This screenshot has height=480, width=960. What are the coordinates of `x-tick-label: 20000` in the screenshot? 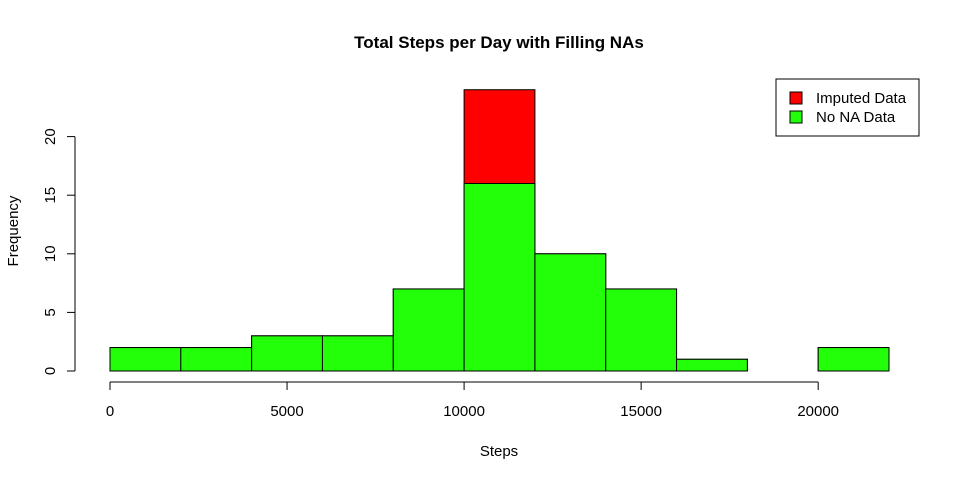 It's located at (818, 411).